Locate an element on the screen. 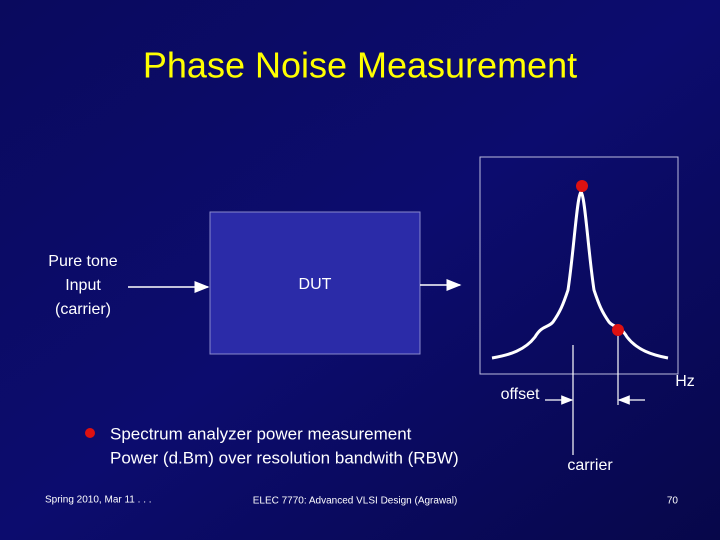  bullet-text: Spectrum analyzer power measurement is located at coordinates (261, 433).